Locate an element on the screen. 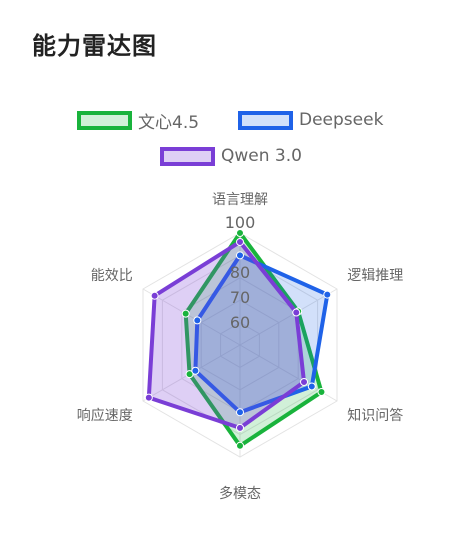  legend-item-qwen: Qwen 3.0 is located at coordinates (231, 156).